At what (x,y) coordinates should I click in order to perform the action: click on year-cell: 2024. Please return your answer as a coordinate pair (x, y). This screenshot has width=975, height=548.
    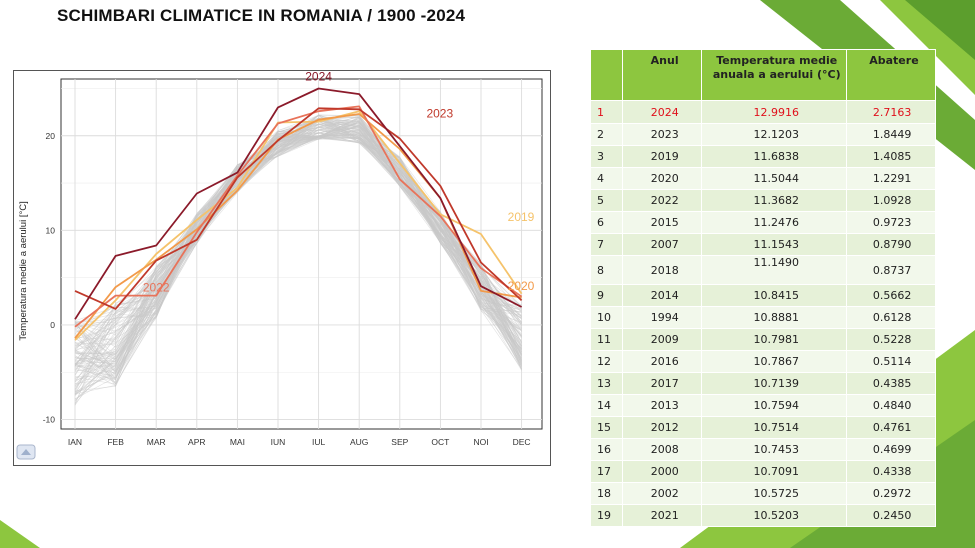
    Looking at the image, I should click on (661, 112).